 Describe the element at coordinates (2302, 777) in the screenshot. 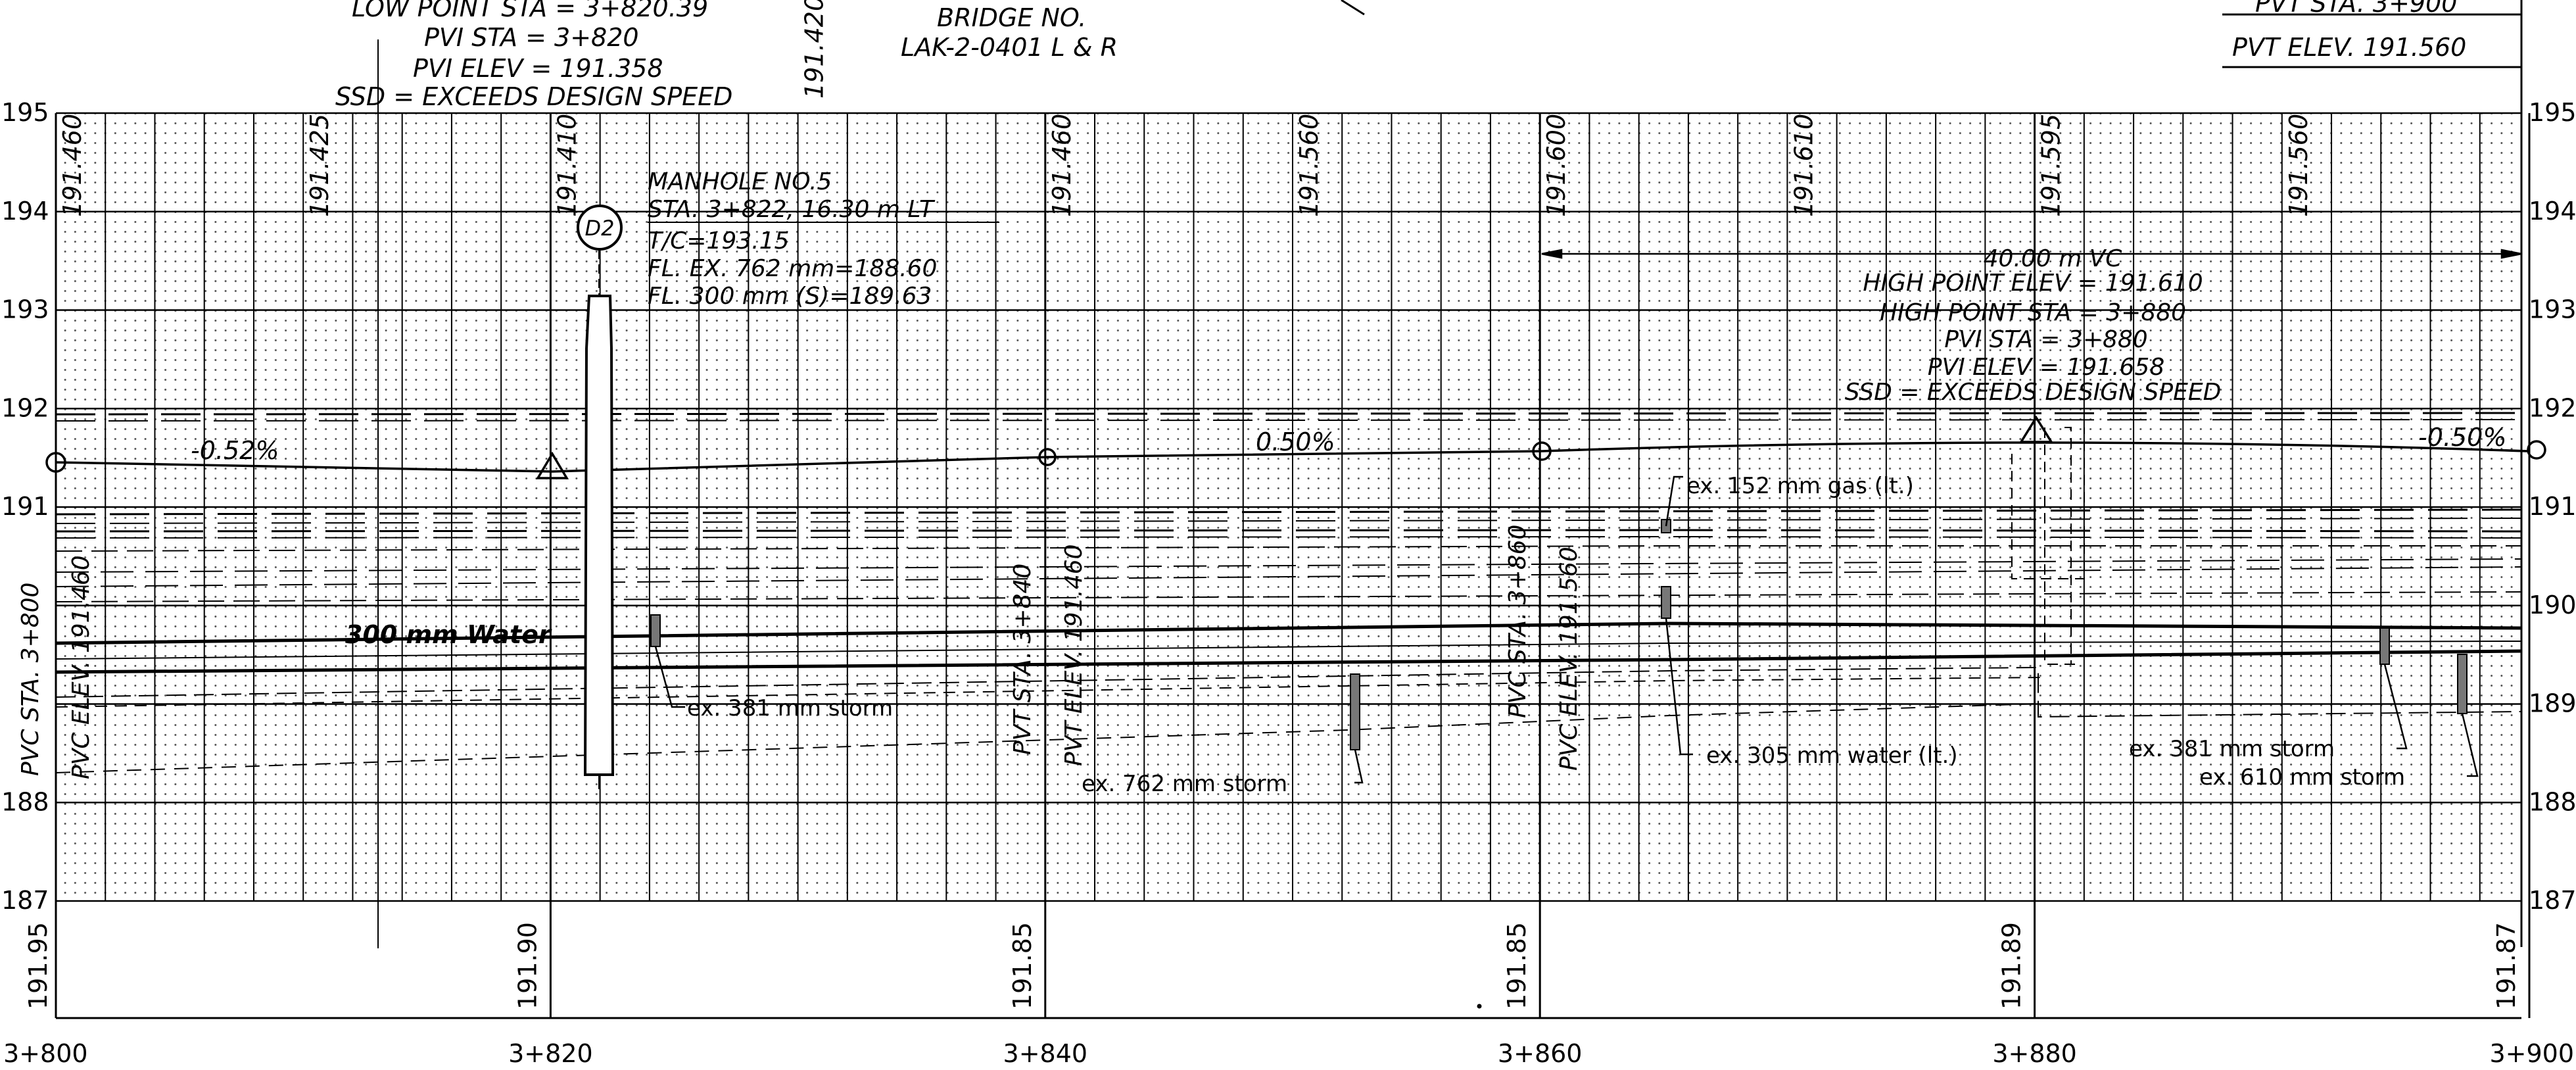

I see `storm-610-label: ex. 610 mm storm` at that location.